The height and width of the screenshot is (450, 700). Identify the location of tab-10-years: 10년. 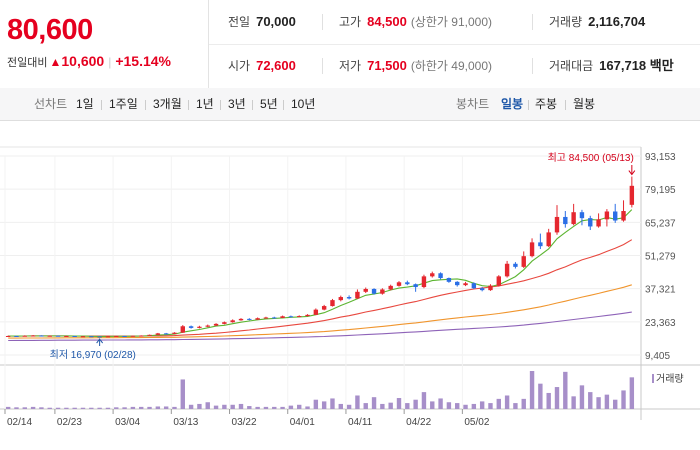
(303, 104).